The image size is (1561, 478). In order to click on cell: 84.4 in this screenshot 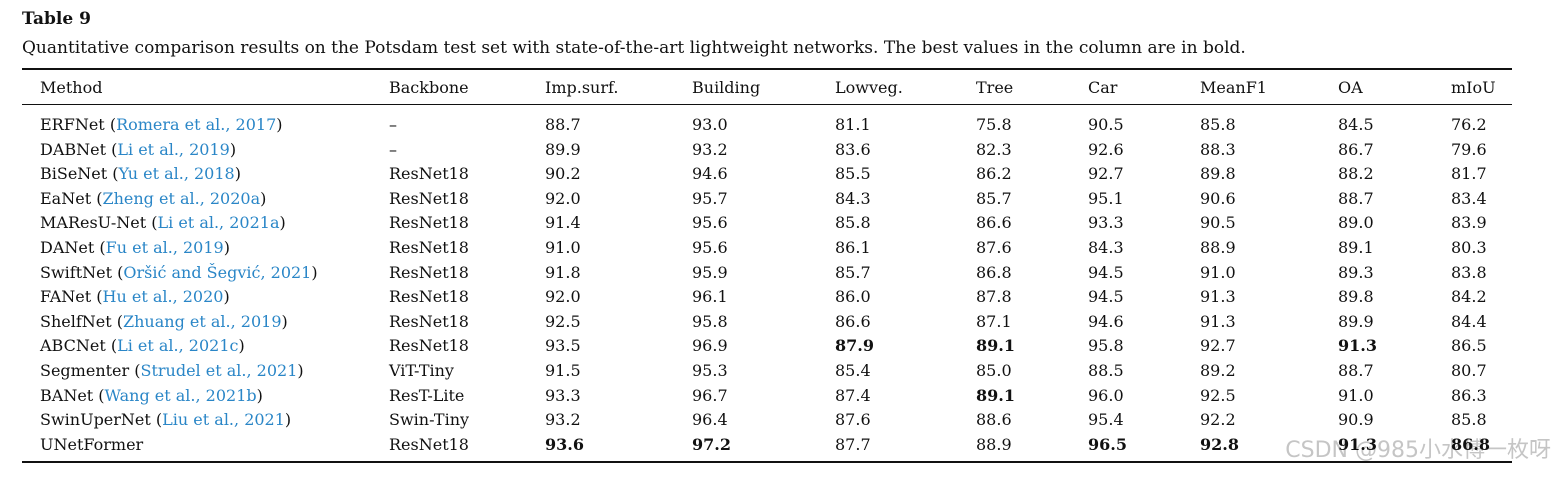, I will do `click(1469, 321)`.